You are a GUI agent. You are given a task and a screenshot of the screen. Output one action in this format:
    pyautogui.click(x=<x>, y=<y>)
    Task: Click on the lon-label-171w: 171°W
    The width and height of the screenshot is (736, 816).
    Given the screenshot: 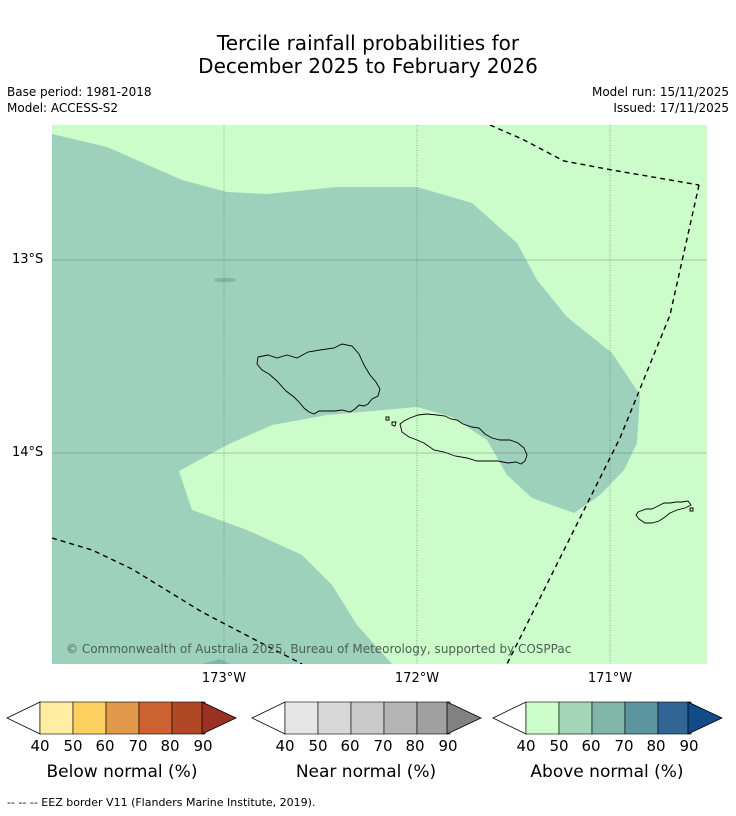 What is the action you would take?
    pyautogui.click(x=610, y=678)
    